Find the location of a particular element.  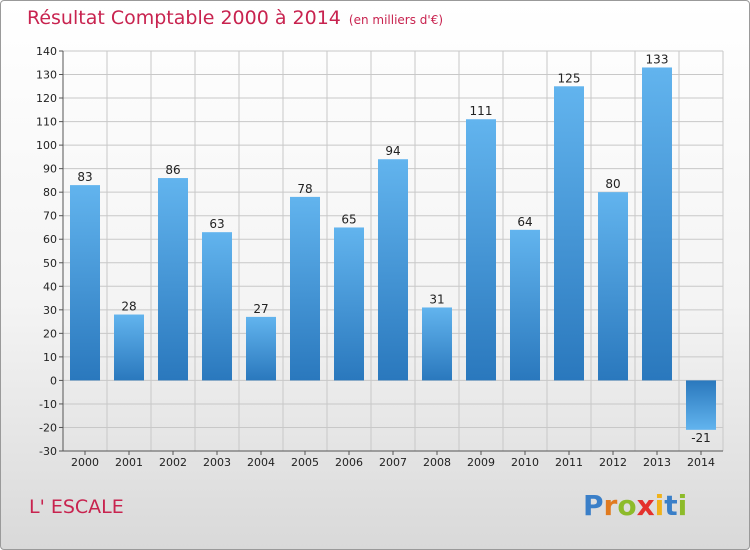

data-label: 65 is located at coordinates (348, 219).